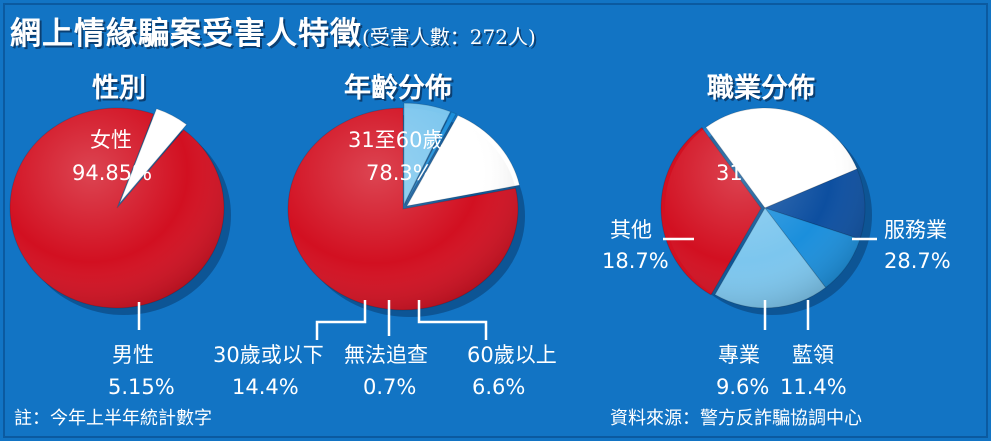 The image size is (991, 441). I want to click on label-whitecollar: 白領, so click(743, 140).